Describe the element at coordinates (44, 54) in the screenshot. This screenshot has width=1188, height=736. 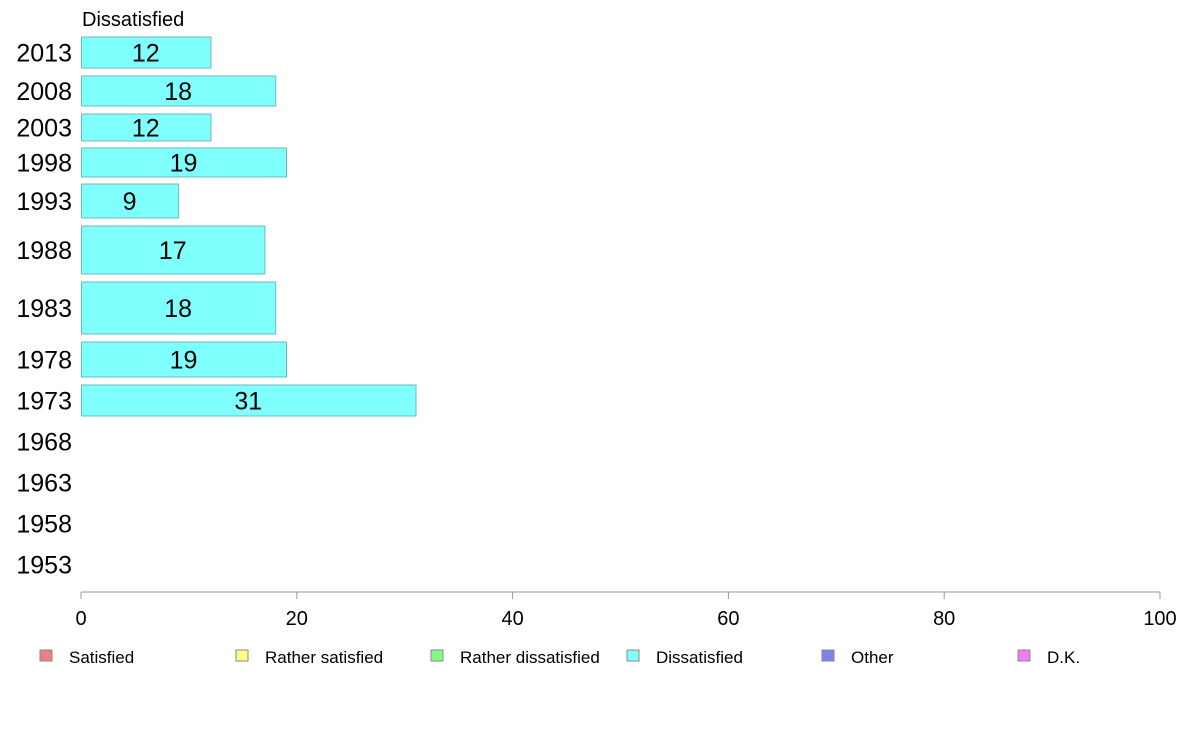
I see `y-label-2013: 2013` at that location.